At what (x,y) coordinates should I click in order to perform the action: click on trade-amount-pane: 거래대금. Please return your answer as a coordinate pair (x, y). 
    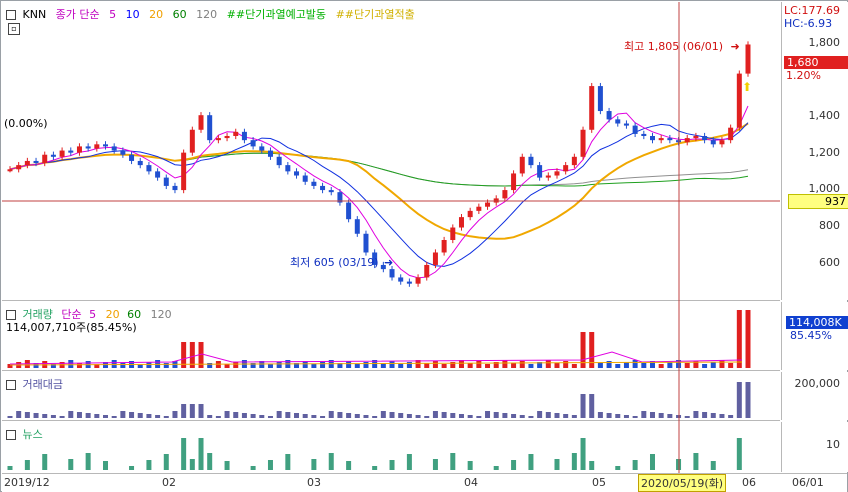
    Looking at the image, I should click on (391, 396).